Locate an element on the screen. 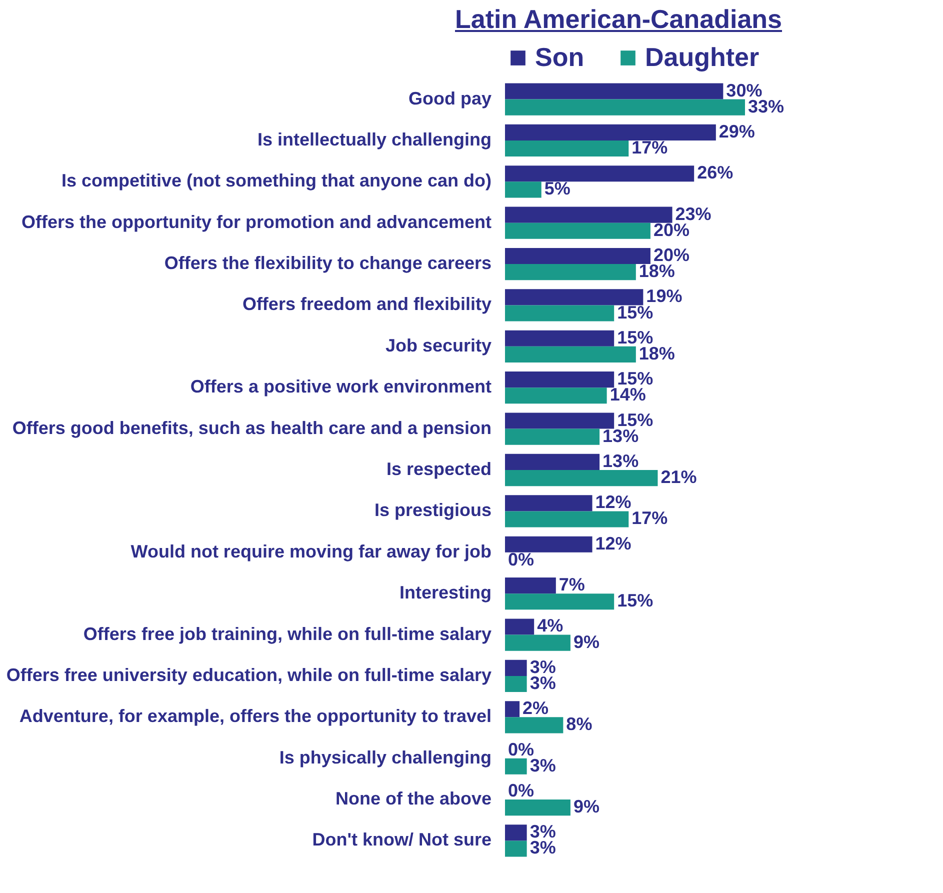  y-tick-label: Don't know/ Not sure is located at coordinates (402, 840).